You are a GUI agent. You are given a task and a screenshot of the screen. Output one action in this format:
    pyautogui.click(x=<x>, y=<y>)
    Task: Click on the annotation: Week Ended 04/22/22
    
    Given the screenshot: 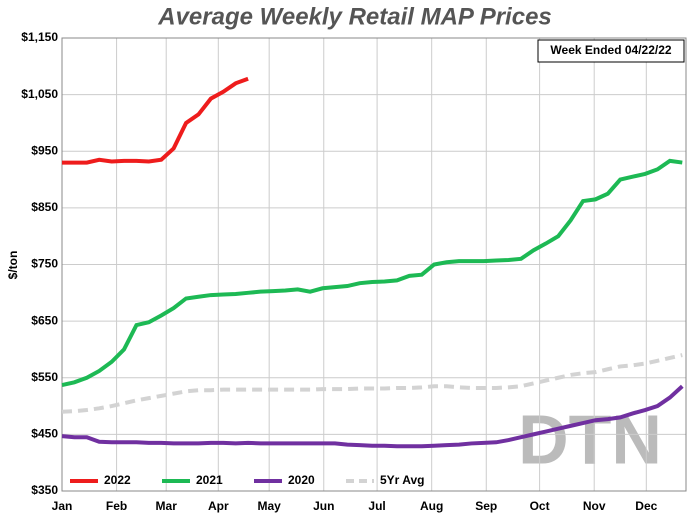 What is the action you would take?
    pyautogui.click(x=611, y=50)
    